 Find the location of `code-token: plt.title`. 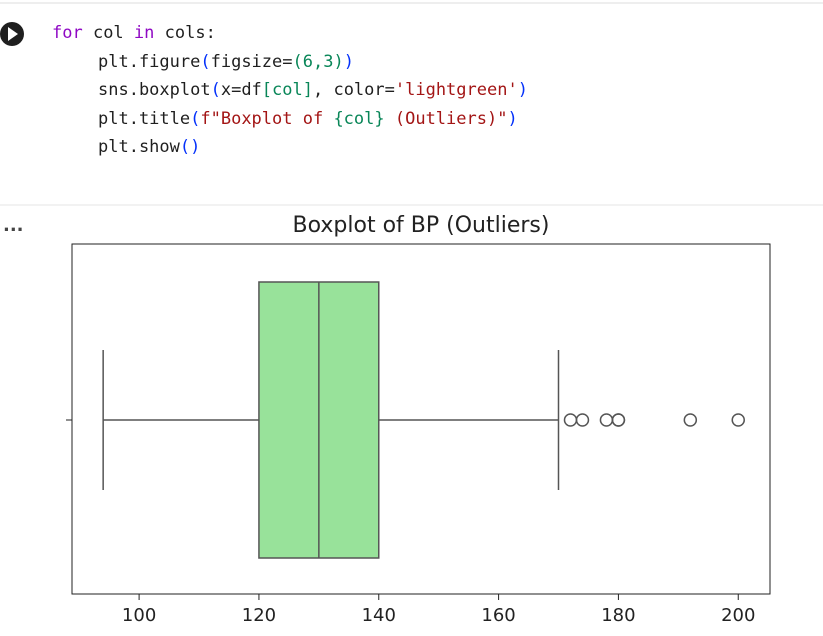

code-token: plt.title is located at coordinates (144, 118).